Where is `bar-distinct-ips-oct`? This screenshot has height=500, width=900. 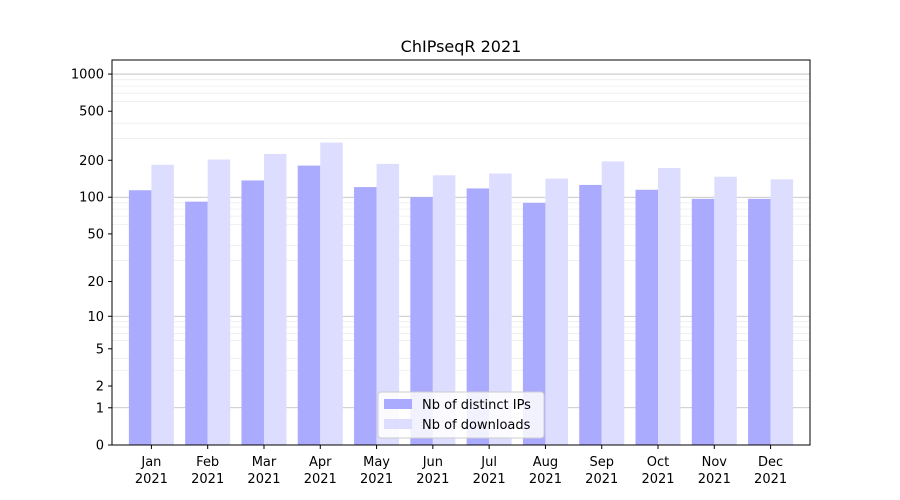
bar-distinct-ips-oct is located at coordinates (647, 317).